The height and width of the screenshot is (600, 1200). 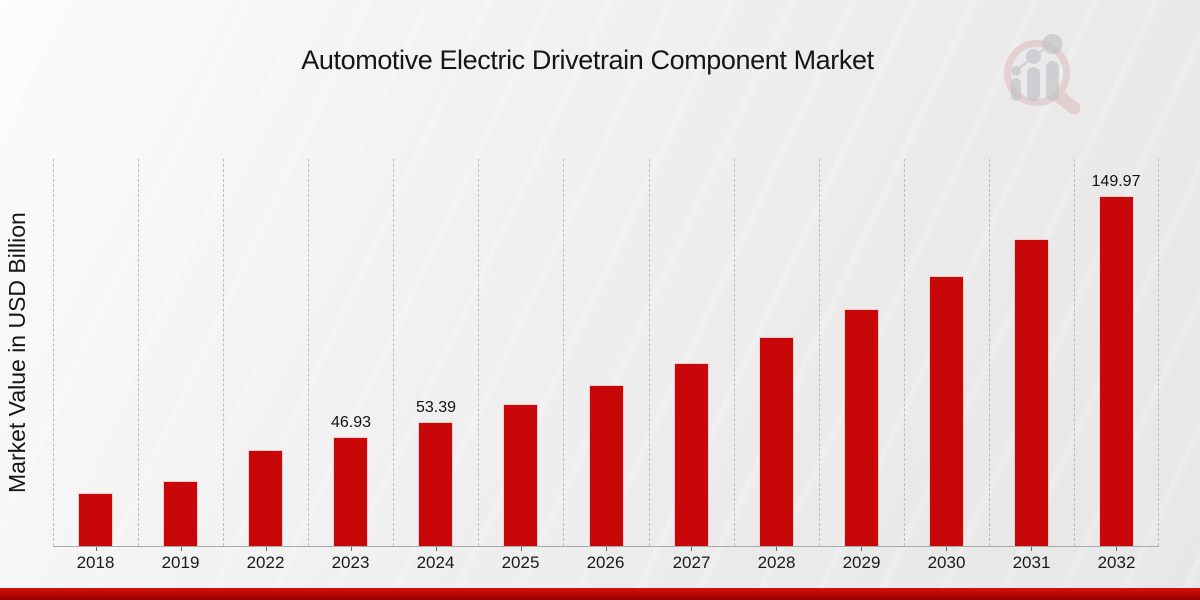 What do you see at coordinates (691, 562) in the screenshot?
I see `x-tick-label-2027: 2027` at bounding box center [691, 562].